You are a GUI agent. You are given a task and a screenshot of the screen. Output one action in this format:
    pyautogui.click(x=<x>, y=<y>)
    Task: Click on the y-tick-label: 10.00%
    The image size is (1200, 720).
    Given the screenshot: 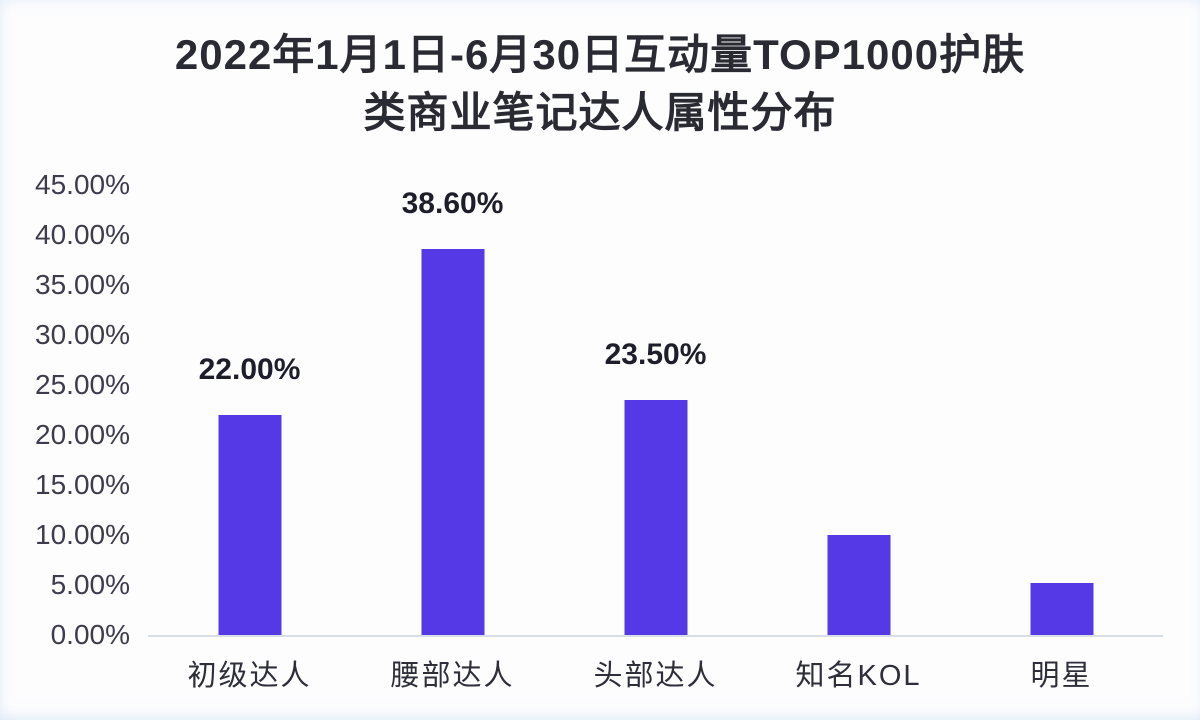 What is the action you would take?
    pyautogui.click(x=82, y=534)
    